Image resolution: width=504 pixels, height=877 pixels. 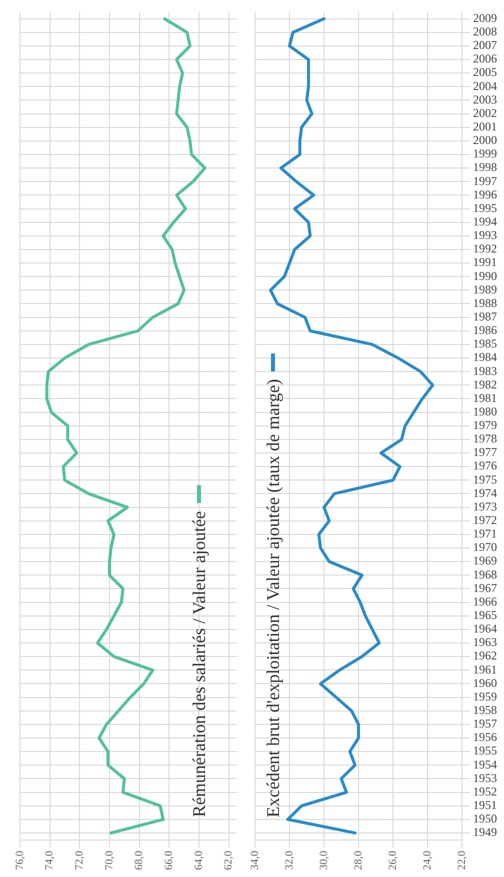 What do you see at coordinates (485, 737) in the screenshot?
I see `y-tick-label: 1956` at bounding box center [485, 737].